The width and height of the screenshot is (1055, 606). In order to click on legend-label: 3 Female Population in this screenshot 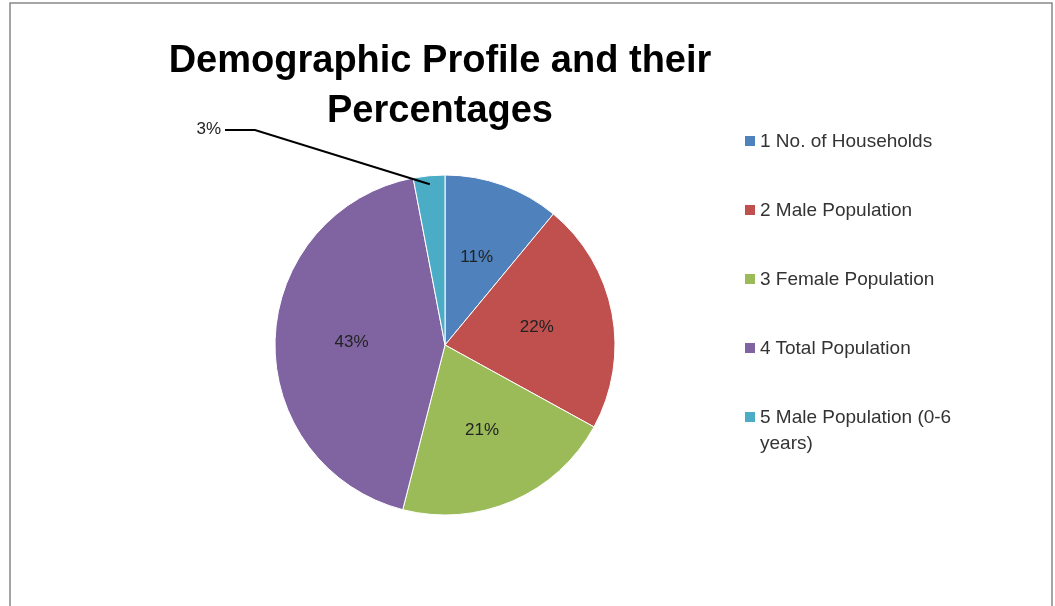, I will do `click(847, 279)`.